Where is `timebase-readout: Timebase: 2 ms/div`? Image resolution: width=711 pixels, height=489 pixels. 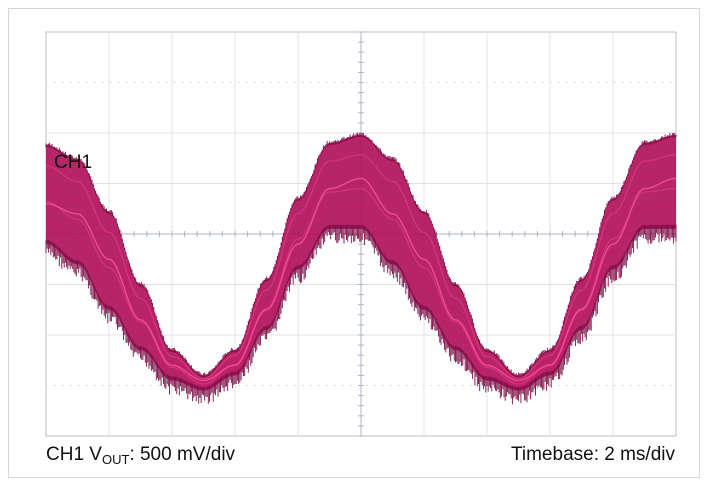 timebase-readout: Timebase: 2 ms/div is located at coordinates (592, 454).